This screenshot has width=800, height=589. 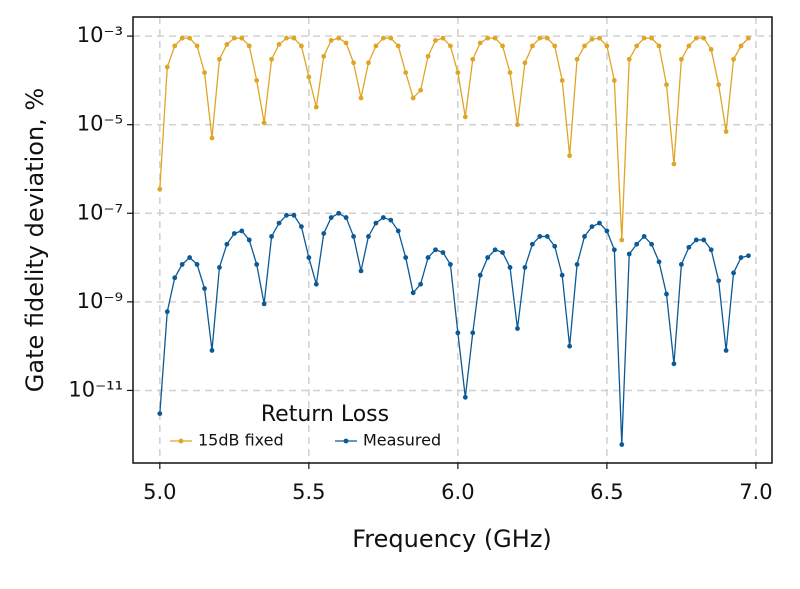 I want to click on x-tick-label: 5.0, so click(x=159, y=492).